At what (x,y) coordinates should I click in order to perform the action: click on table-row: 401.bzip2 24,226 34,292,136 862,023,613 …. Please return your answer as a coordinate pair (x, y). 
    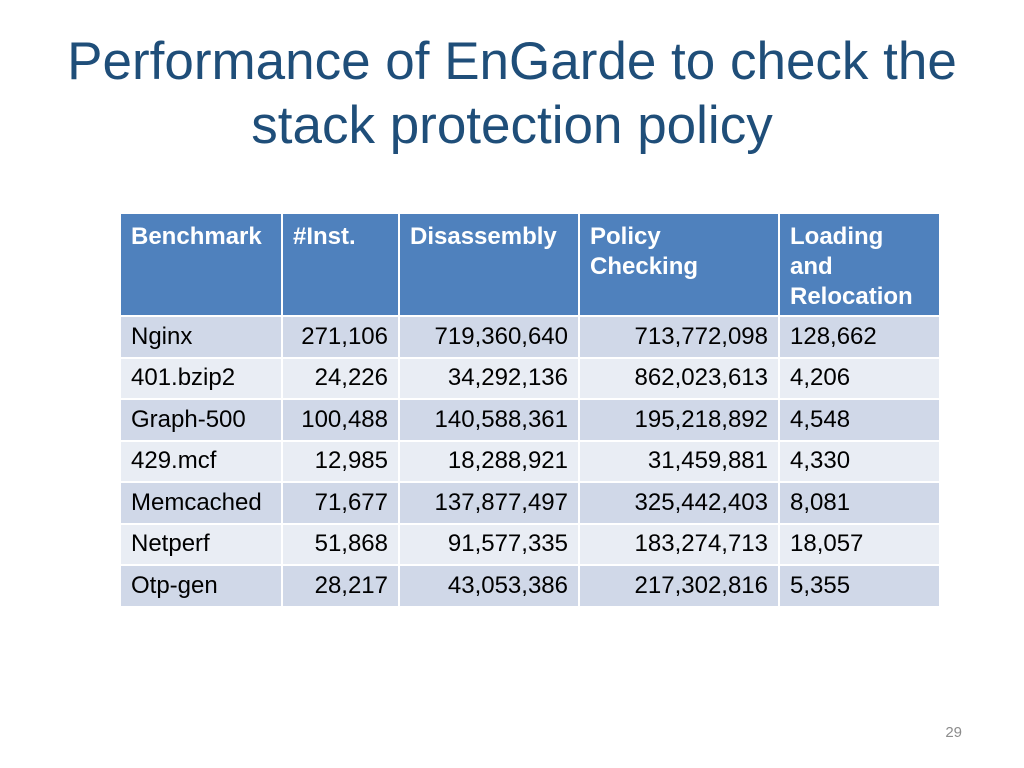
    Looking at the image, I should click on (530, 378).